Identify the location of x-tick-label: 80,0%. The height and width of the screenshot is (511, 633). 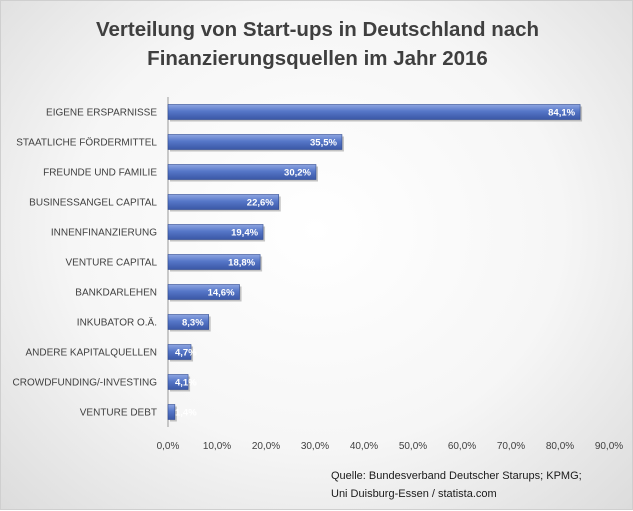
(560, 446).